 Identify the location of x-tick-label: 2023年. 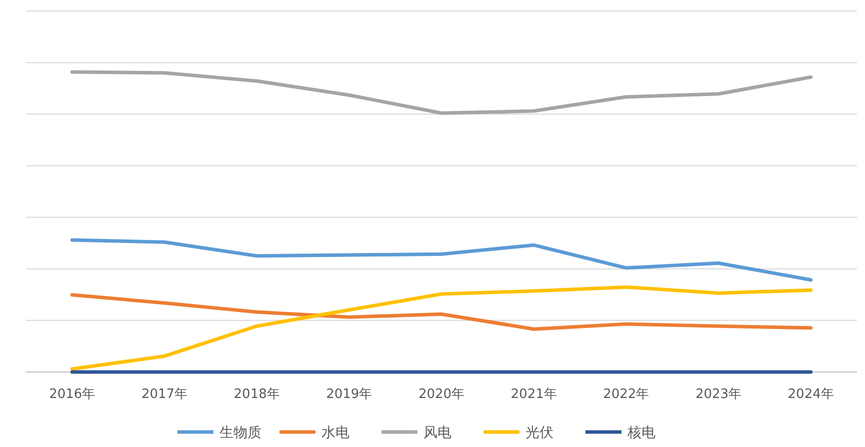
(718, 394).